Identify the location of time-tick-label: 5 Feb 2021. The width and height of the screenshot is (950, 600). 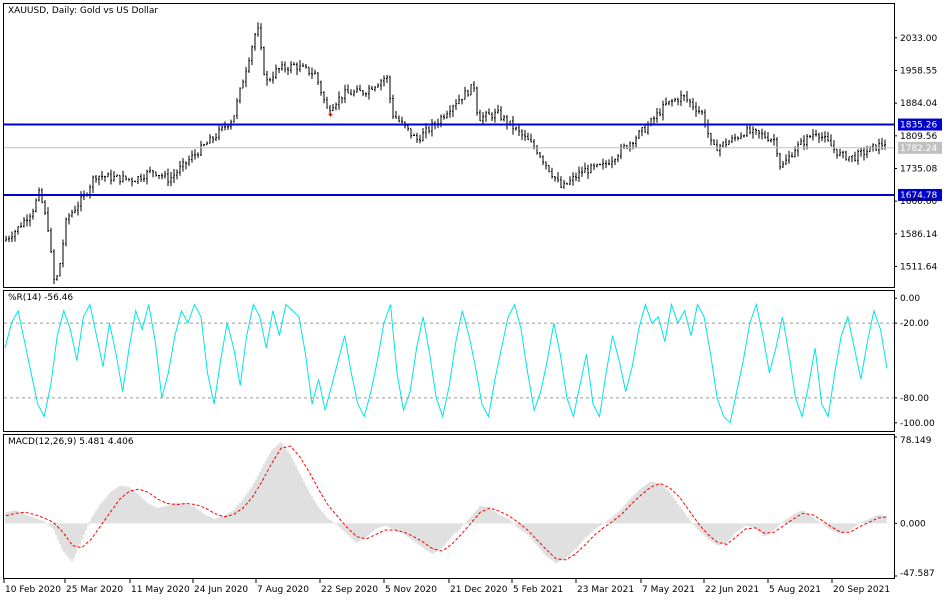
(538, 590).